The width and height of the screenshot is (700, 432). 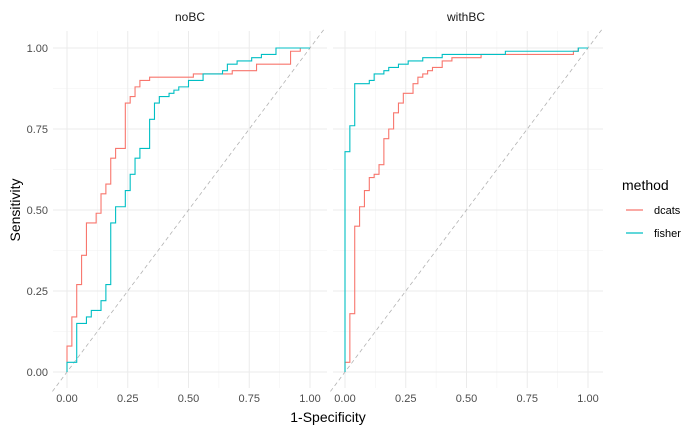 What do you see at coordinates (37, 373) in the screenshot?
I see `y-tick-label: 0.00` at bounding box center [37, 373].